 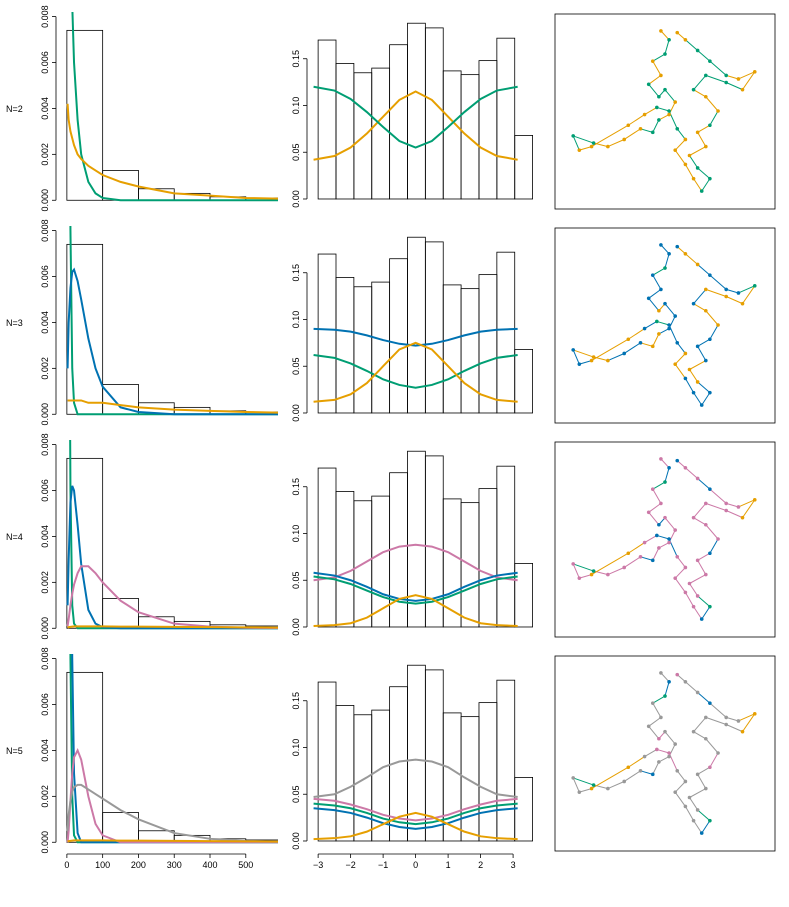 What do you see at coordinates (318, 865) in the screenshot?
I see `x-tick-label: −3` at bounding box center [318, 865].